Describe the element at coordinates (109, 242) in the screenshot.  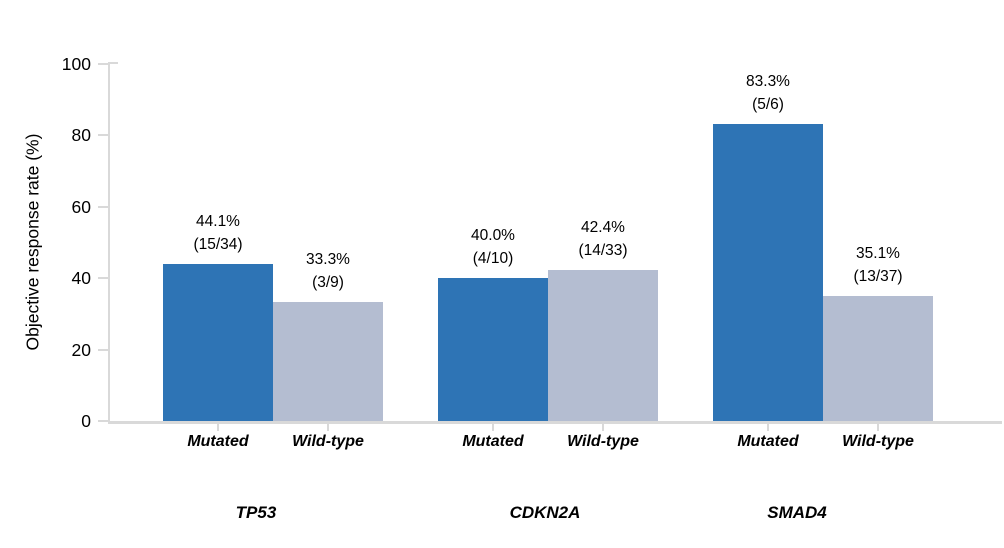
I see `y-axis-line` at that location.